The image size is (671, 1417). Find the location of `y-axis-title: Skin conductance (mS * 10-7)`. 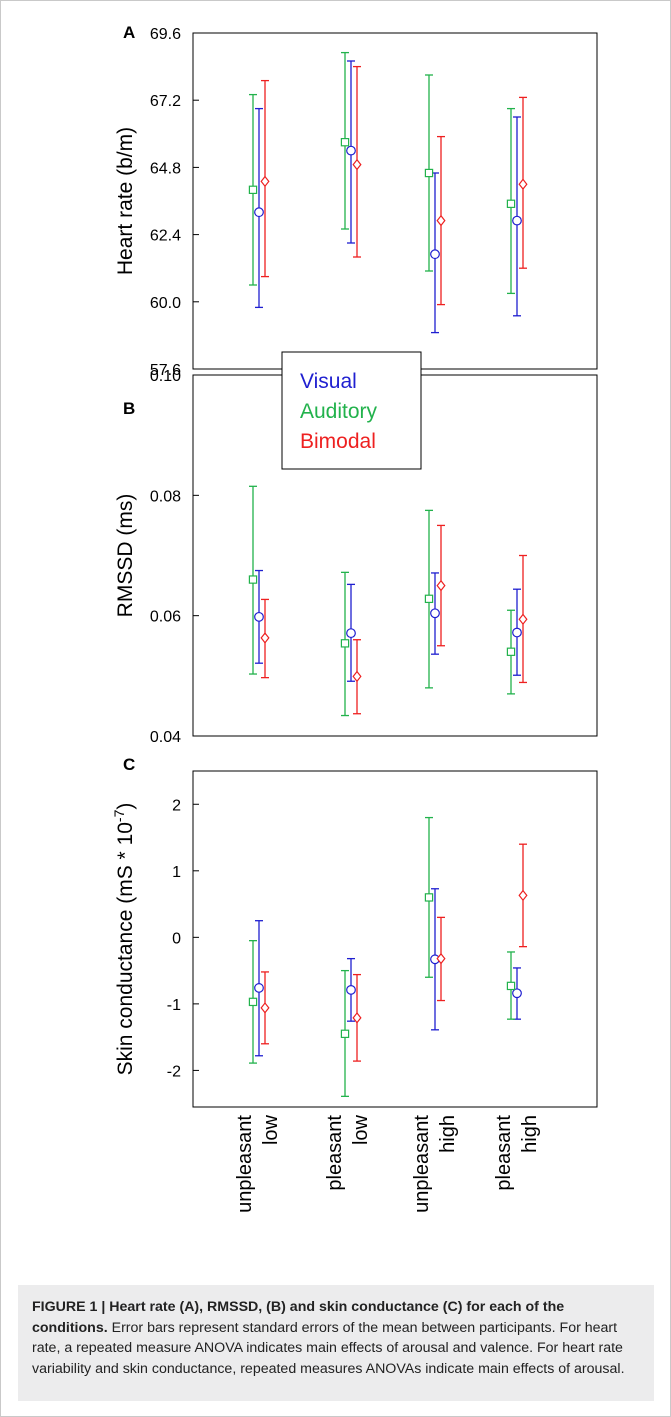

y-axis-title: Skin conductance (mS * 10-7) is located at coordinates (124, 939).